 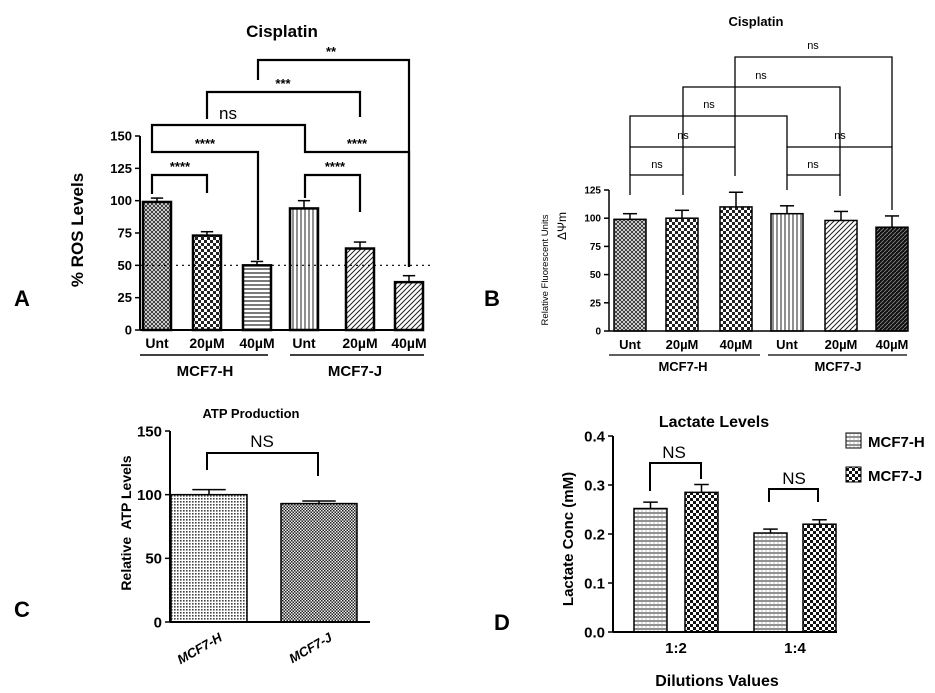 What do you see at coordinates (683, 136) in the screenshot?
I see `panel-b-annot-3: ns` at bounding box center [683, 136].